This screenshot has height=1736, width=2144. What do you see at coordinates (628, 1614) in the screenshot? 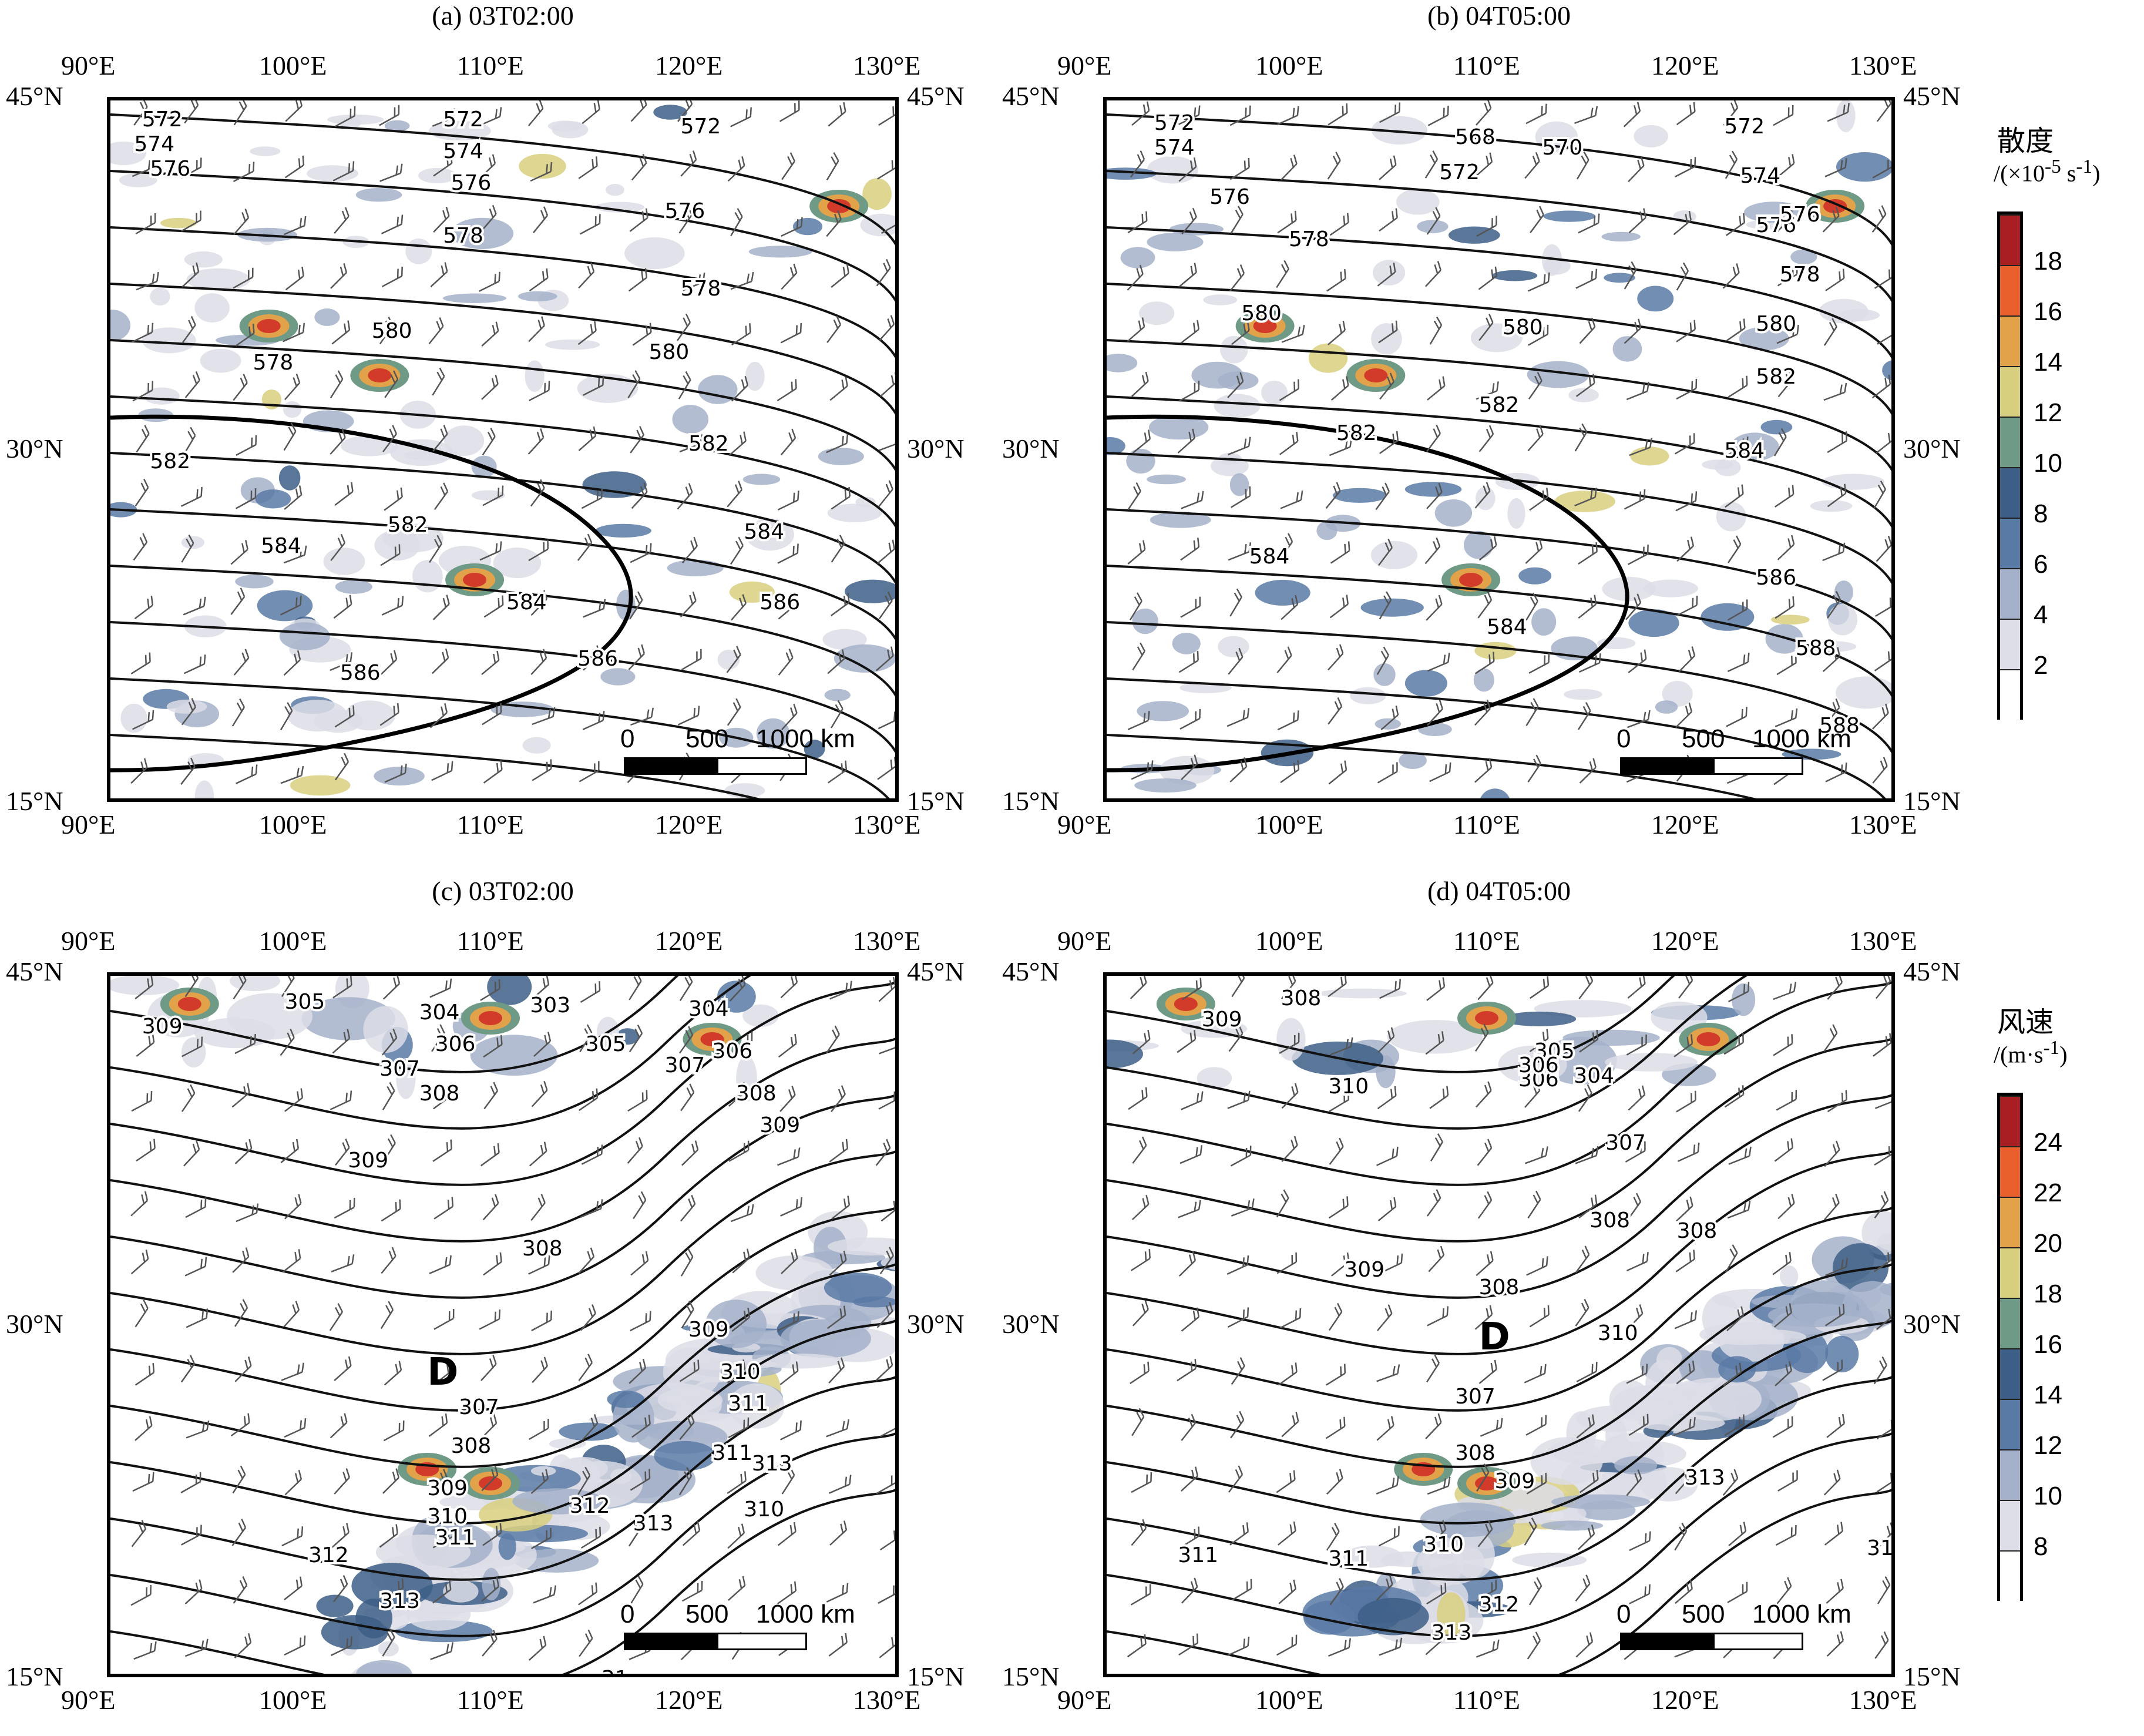
I see `scale-bar-zero: 0` at bounding box center [628, 1614].